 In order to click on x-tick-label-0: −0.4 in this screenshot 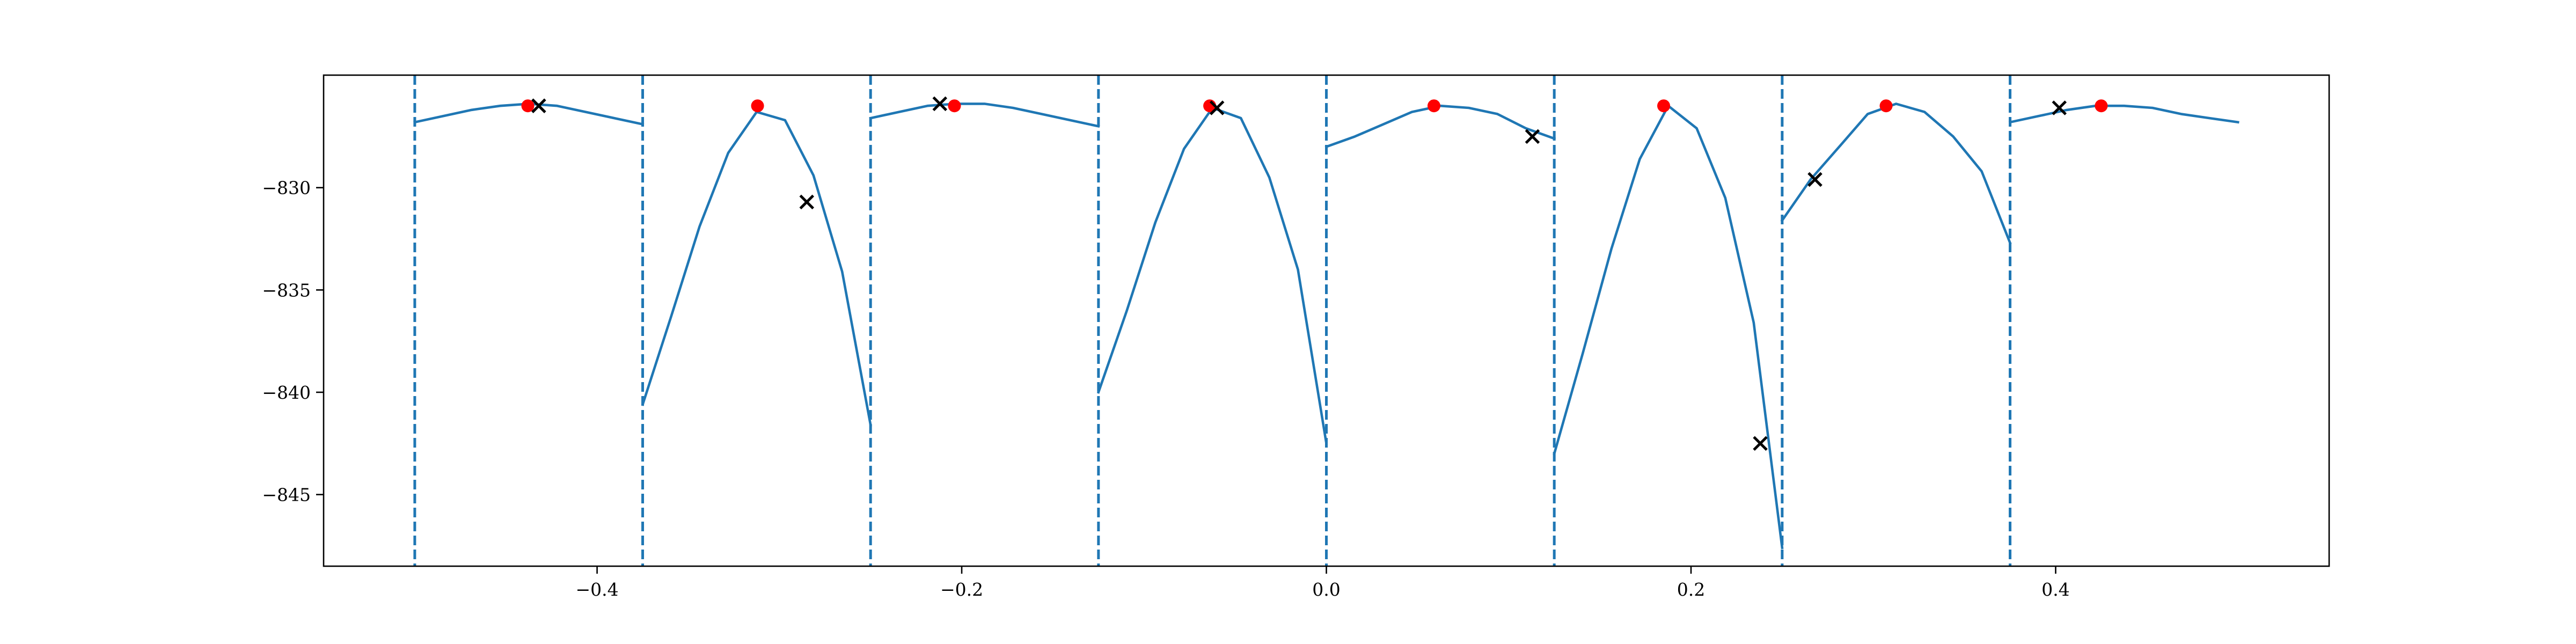, I will do `click(597, 589)`.